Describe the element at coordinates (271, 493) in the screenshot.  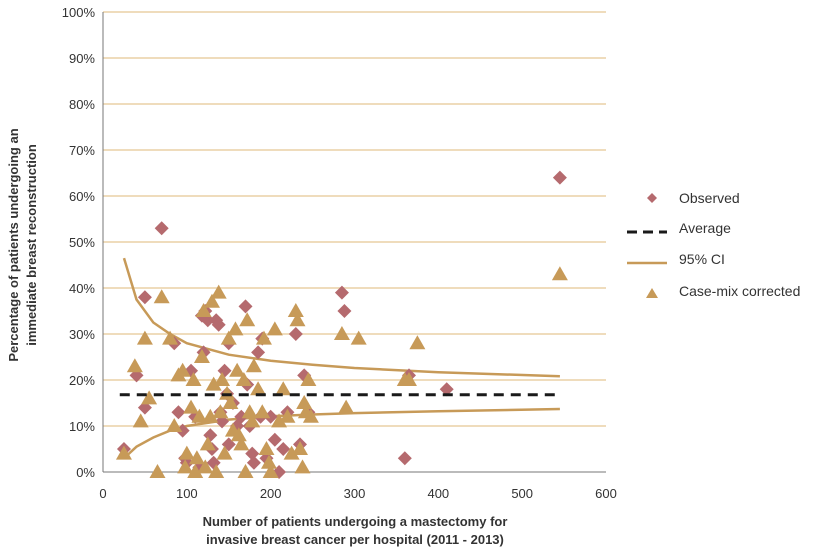
I see `x-tick-label: 200` at that location.